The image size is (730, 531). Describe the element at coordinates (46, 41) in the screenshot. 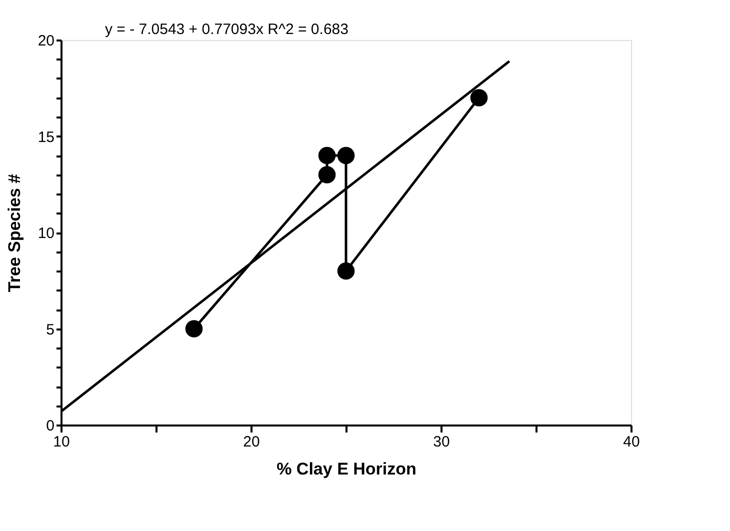

I see `y-tick-label: 20` at that location.